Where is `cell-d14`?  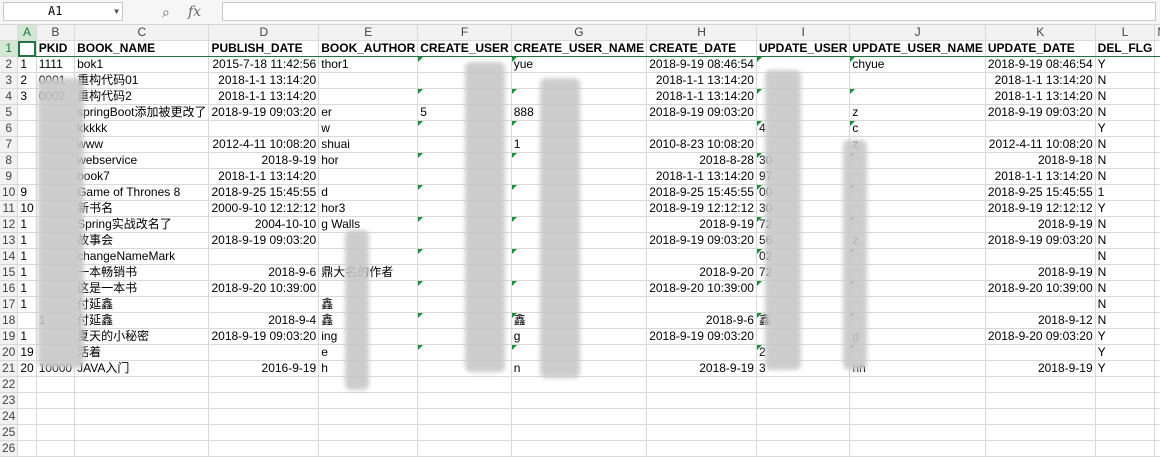 cell-d14 is located at coordinates (264, 256).